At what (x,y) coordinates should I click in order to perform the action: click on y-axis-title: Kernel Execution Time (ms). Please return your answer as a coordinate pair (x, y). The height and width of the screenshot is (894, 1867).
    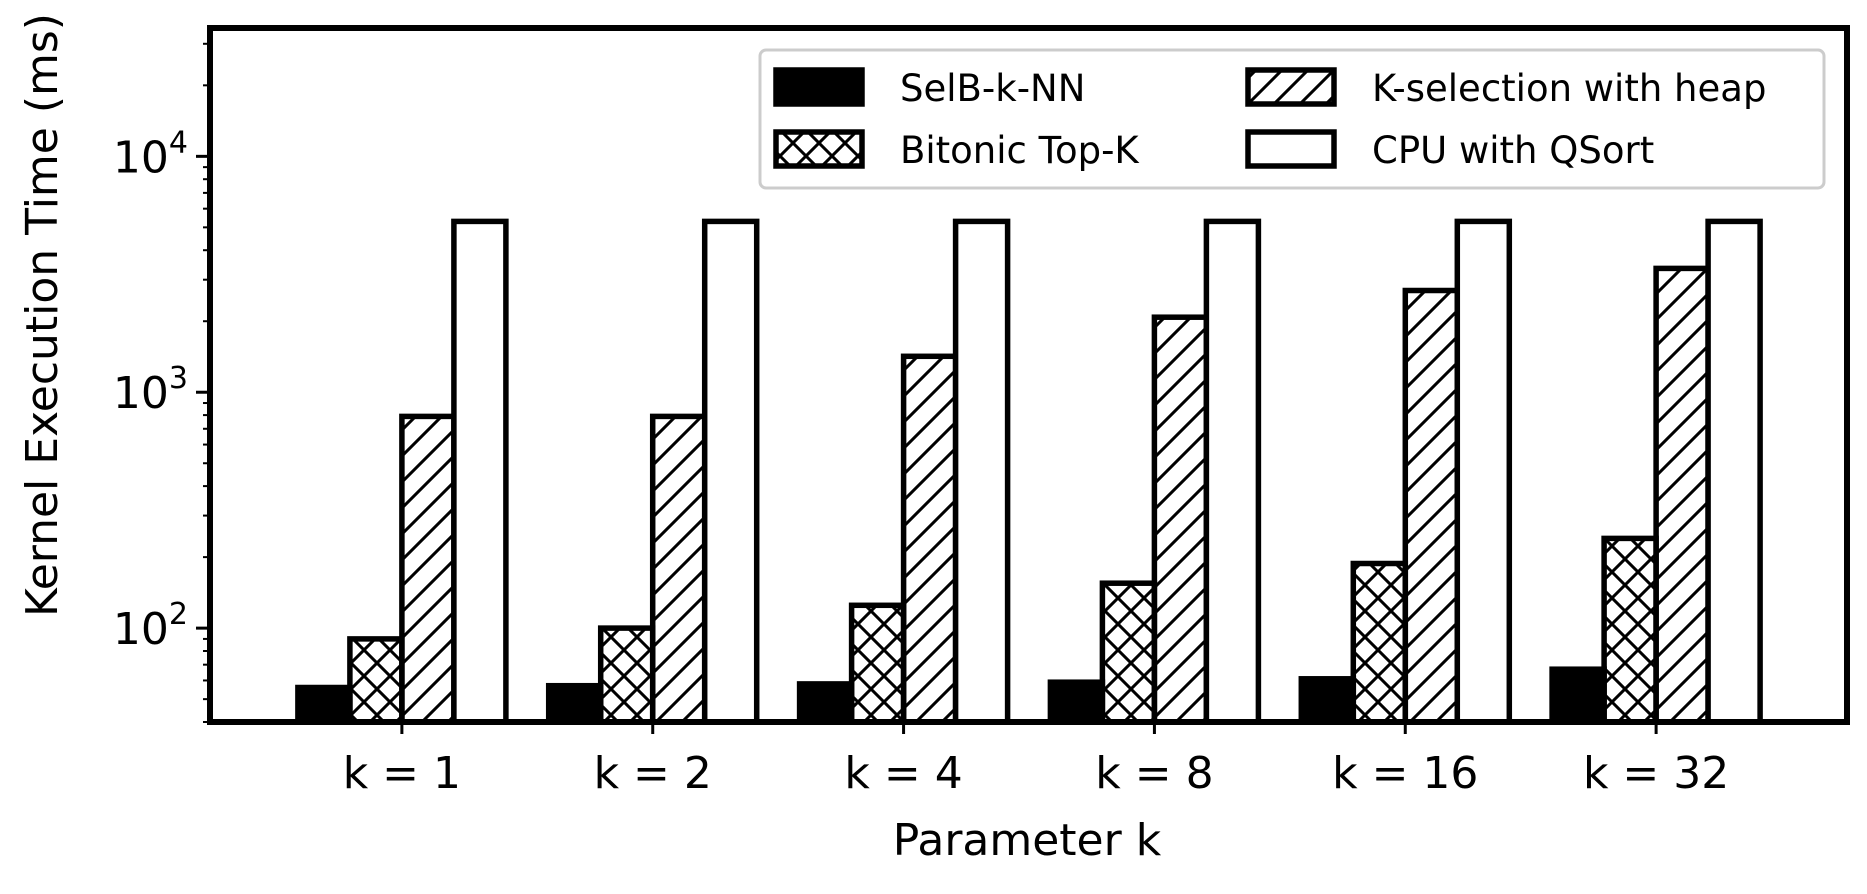
    Looking at the image, I should click on (42, 315).